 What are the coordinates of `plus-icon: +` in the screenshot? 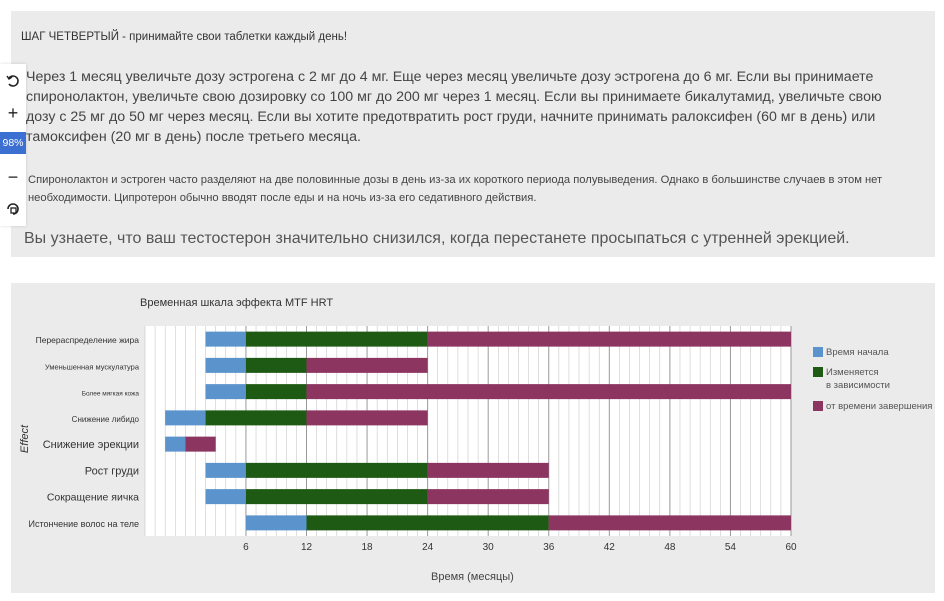 It's located at (13, 113).